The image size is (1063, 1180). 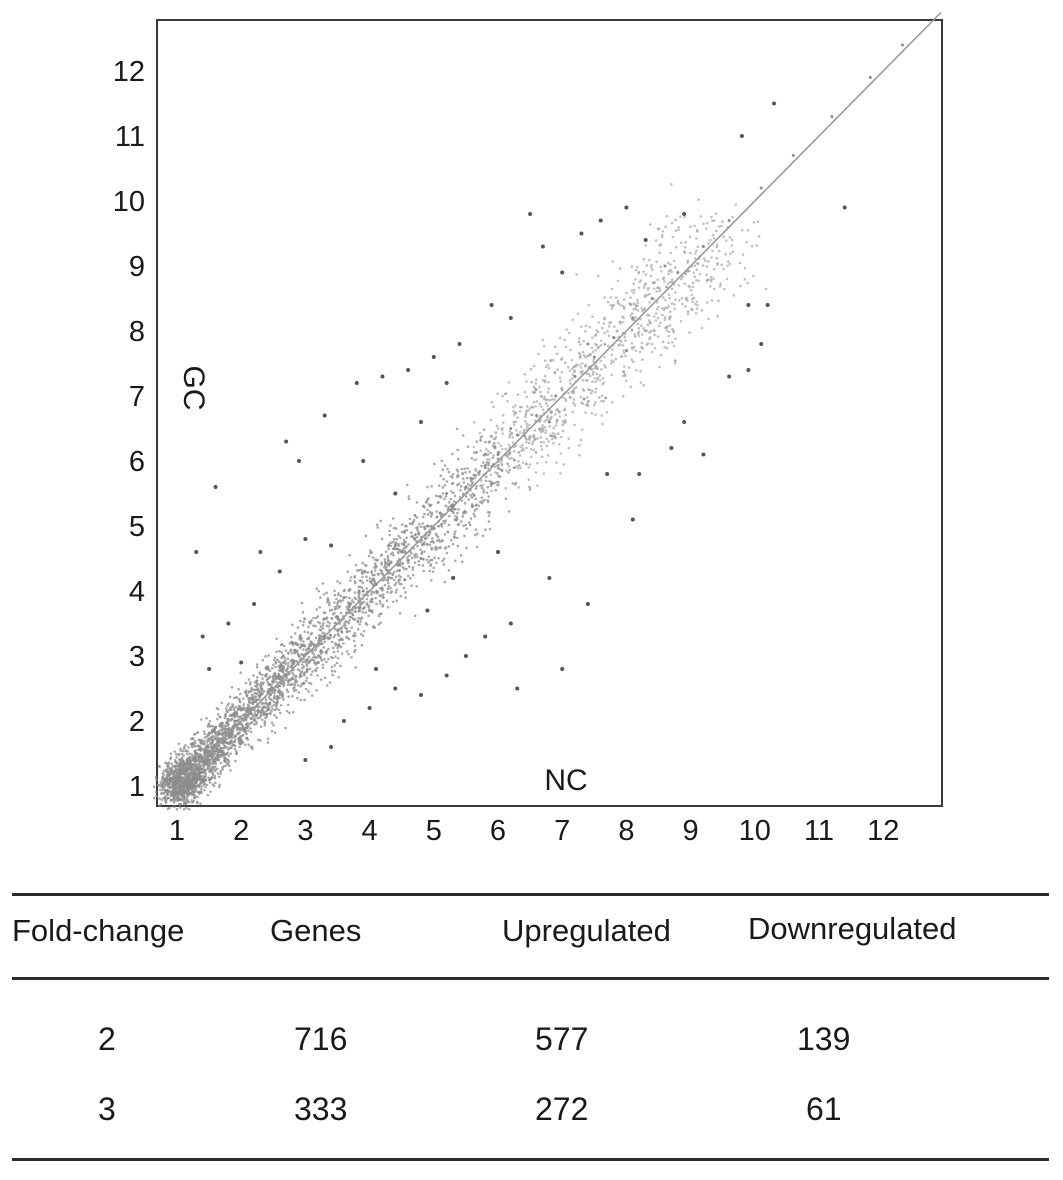 What do you see at coordinates (137, 657) in the screenshot?
I see `y-tick-label: 3` at bounding box center [137, 657].